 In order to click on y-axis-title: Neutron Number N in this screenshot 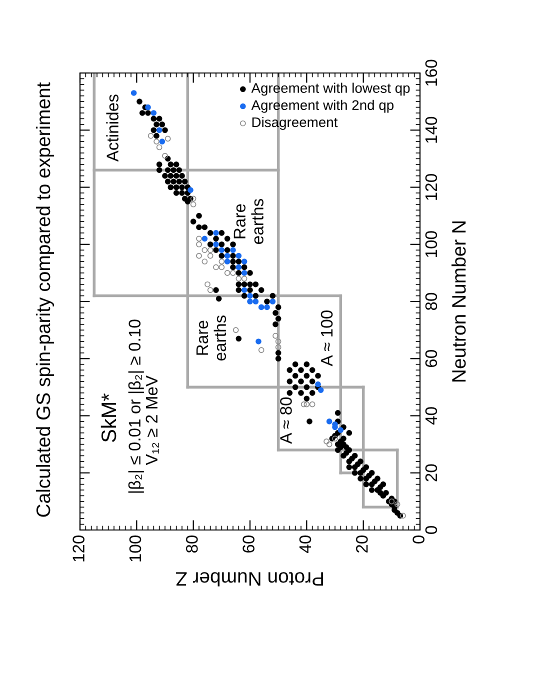, I will do `click(459, 301)`.